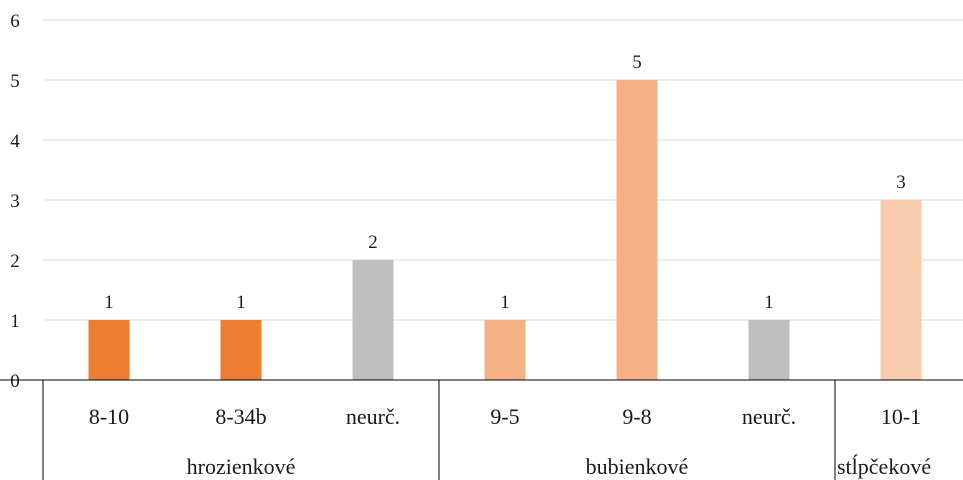 The image size is (963, 480). Describe the element at coordinates (240, 416) in the screenshot. I see `category-label: 8-34b` at that location.